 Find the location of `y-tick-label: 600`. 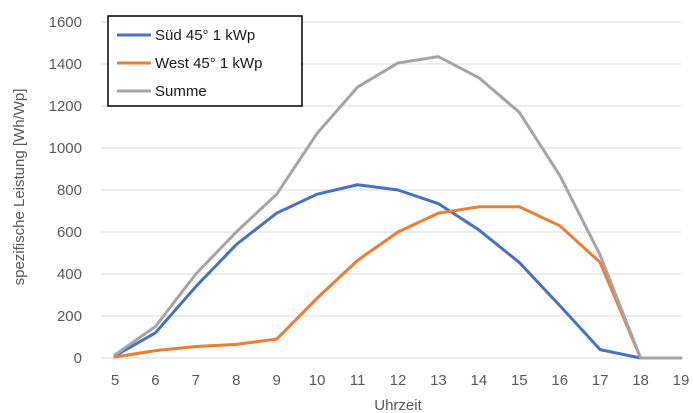

y-tick-label: 600 is located at coordinates (69, 232).